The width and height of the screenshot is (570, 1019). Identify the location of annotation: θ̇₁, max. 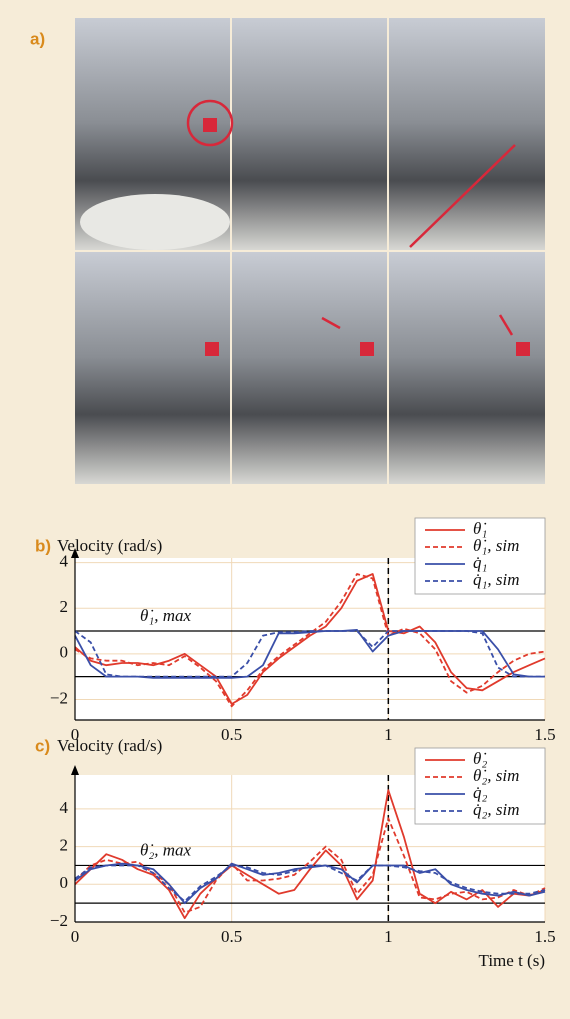
(166, 615).